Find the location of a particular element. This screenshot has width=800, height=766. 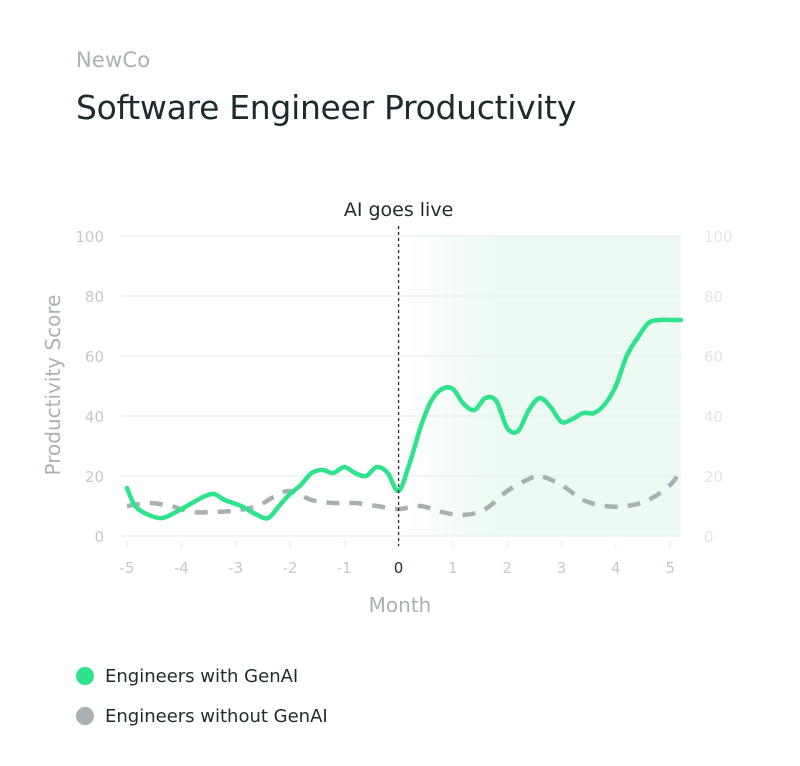

annotation-label: AI goes live is located at coordinates (398, 210).